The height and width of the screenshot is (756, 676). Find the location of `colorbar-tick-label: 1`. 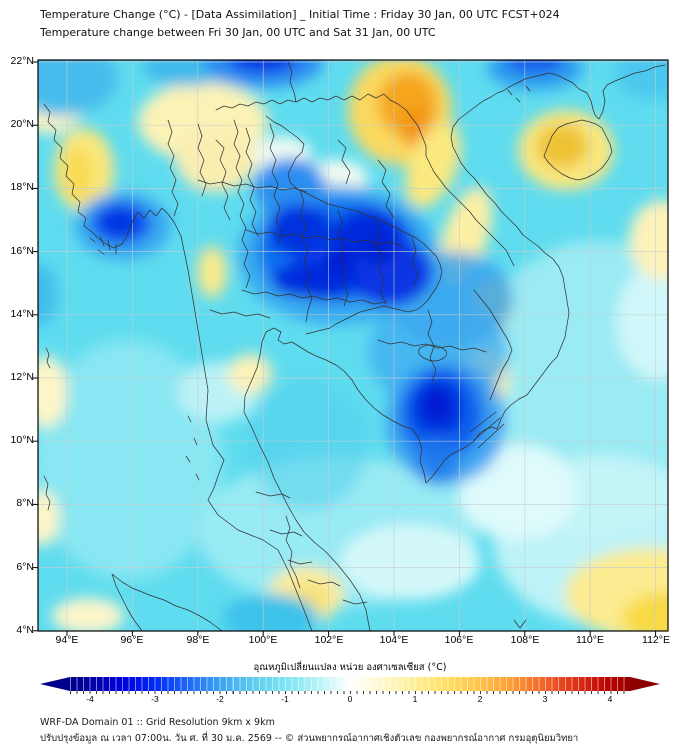

colorbar-tick-label: 1 is located at coordinates (415, 699).